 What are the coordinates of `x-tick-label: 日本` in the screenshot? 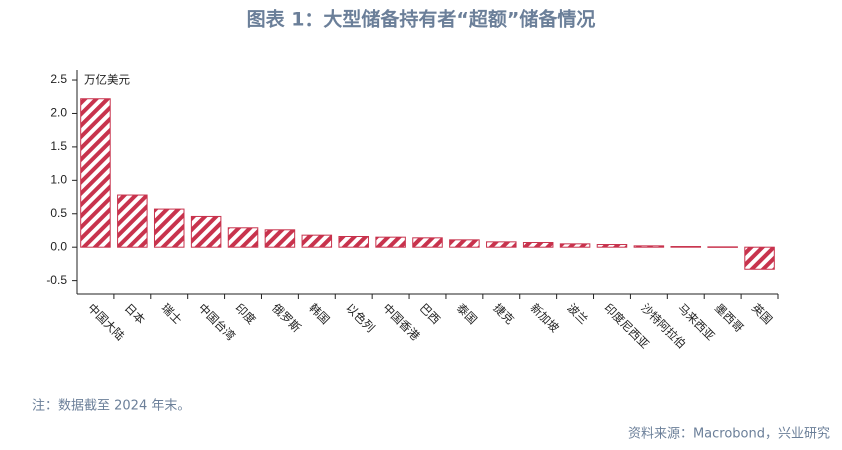 It's located at (135, 314).